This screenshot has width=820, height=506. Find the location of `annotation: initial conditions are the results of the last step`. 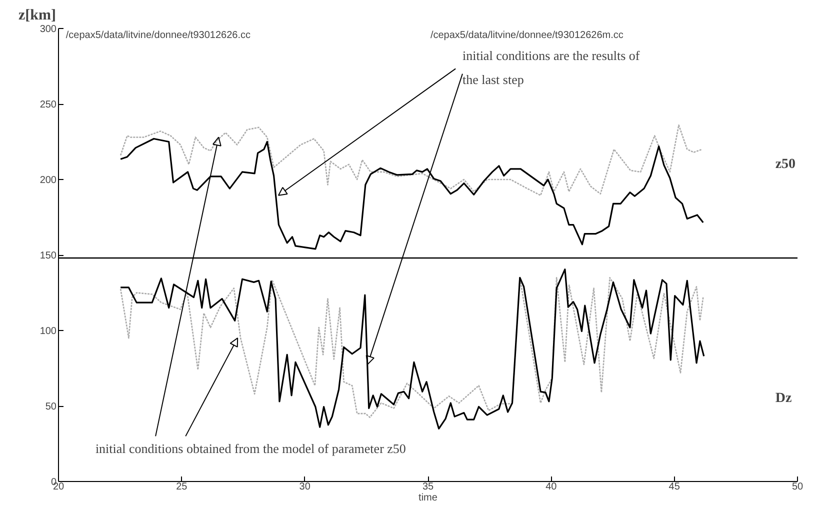

annotation: initial conditions are the results of the last step is located at coordinates (551, 68).